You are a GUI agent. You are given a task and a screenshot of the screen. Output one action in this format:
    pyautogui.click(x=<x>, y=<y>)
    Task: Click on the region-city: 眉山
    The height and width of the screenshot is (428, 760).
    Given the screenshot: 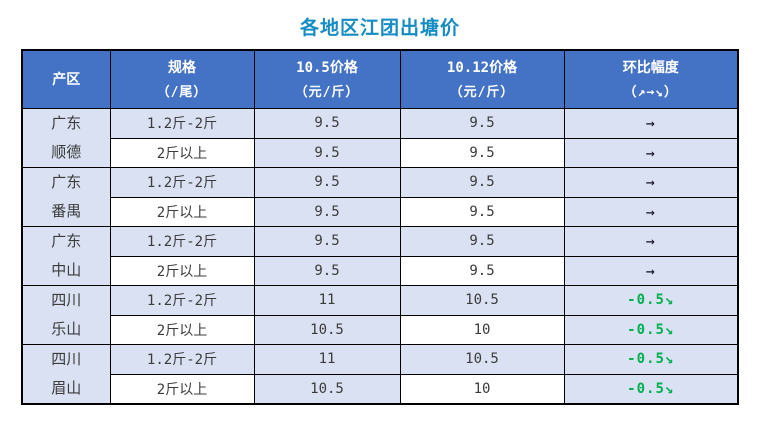 What is the action you would take?
    pyautogui.click(x=66, y=388)
    